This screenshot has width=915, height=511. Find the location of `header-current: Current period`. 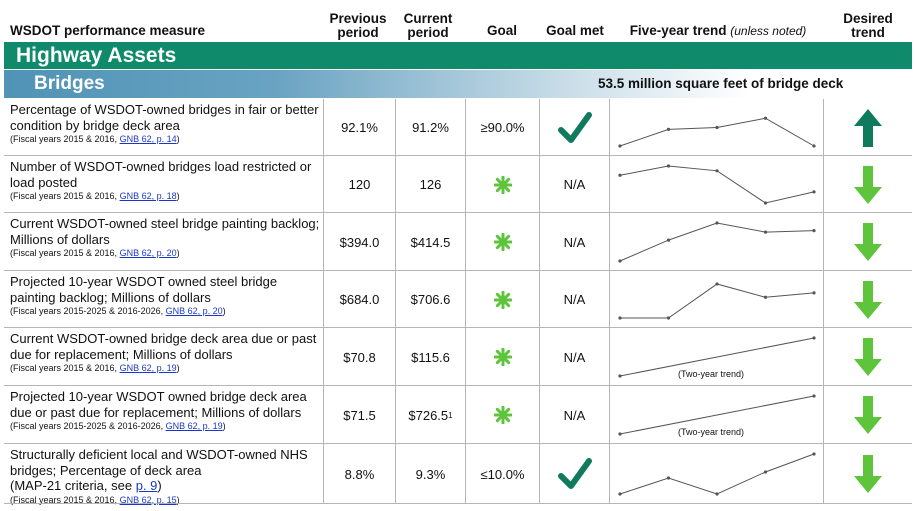

header-current: Current period is located at coordinates (428, 25).